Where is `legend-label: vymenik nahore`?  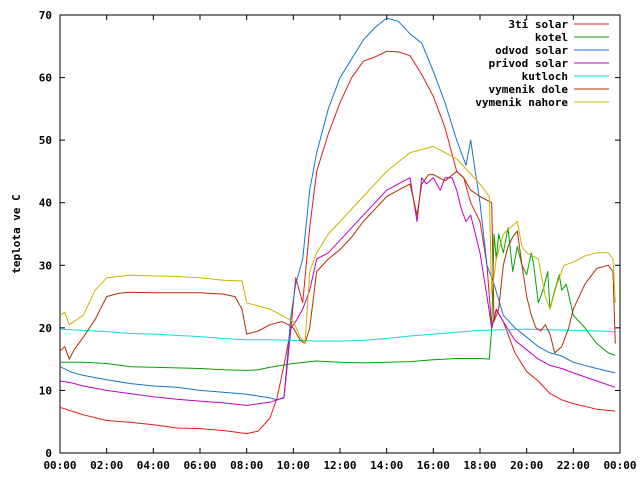
legend-label: vymenik nahore is located at coordinates (521, 102).